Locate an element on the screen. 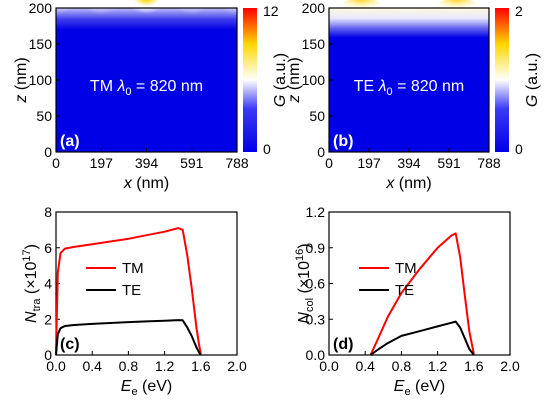 The height and width of the screenshot is (406, 550). y-tick-label: 0.0 is located at coordinates (316, 355).